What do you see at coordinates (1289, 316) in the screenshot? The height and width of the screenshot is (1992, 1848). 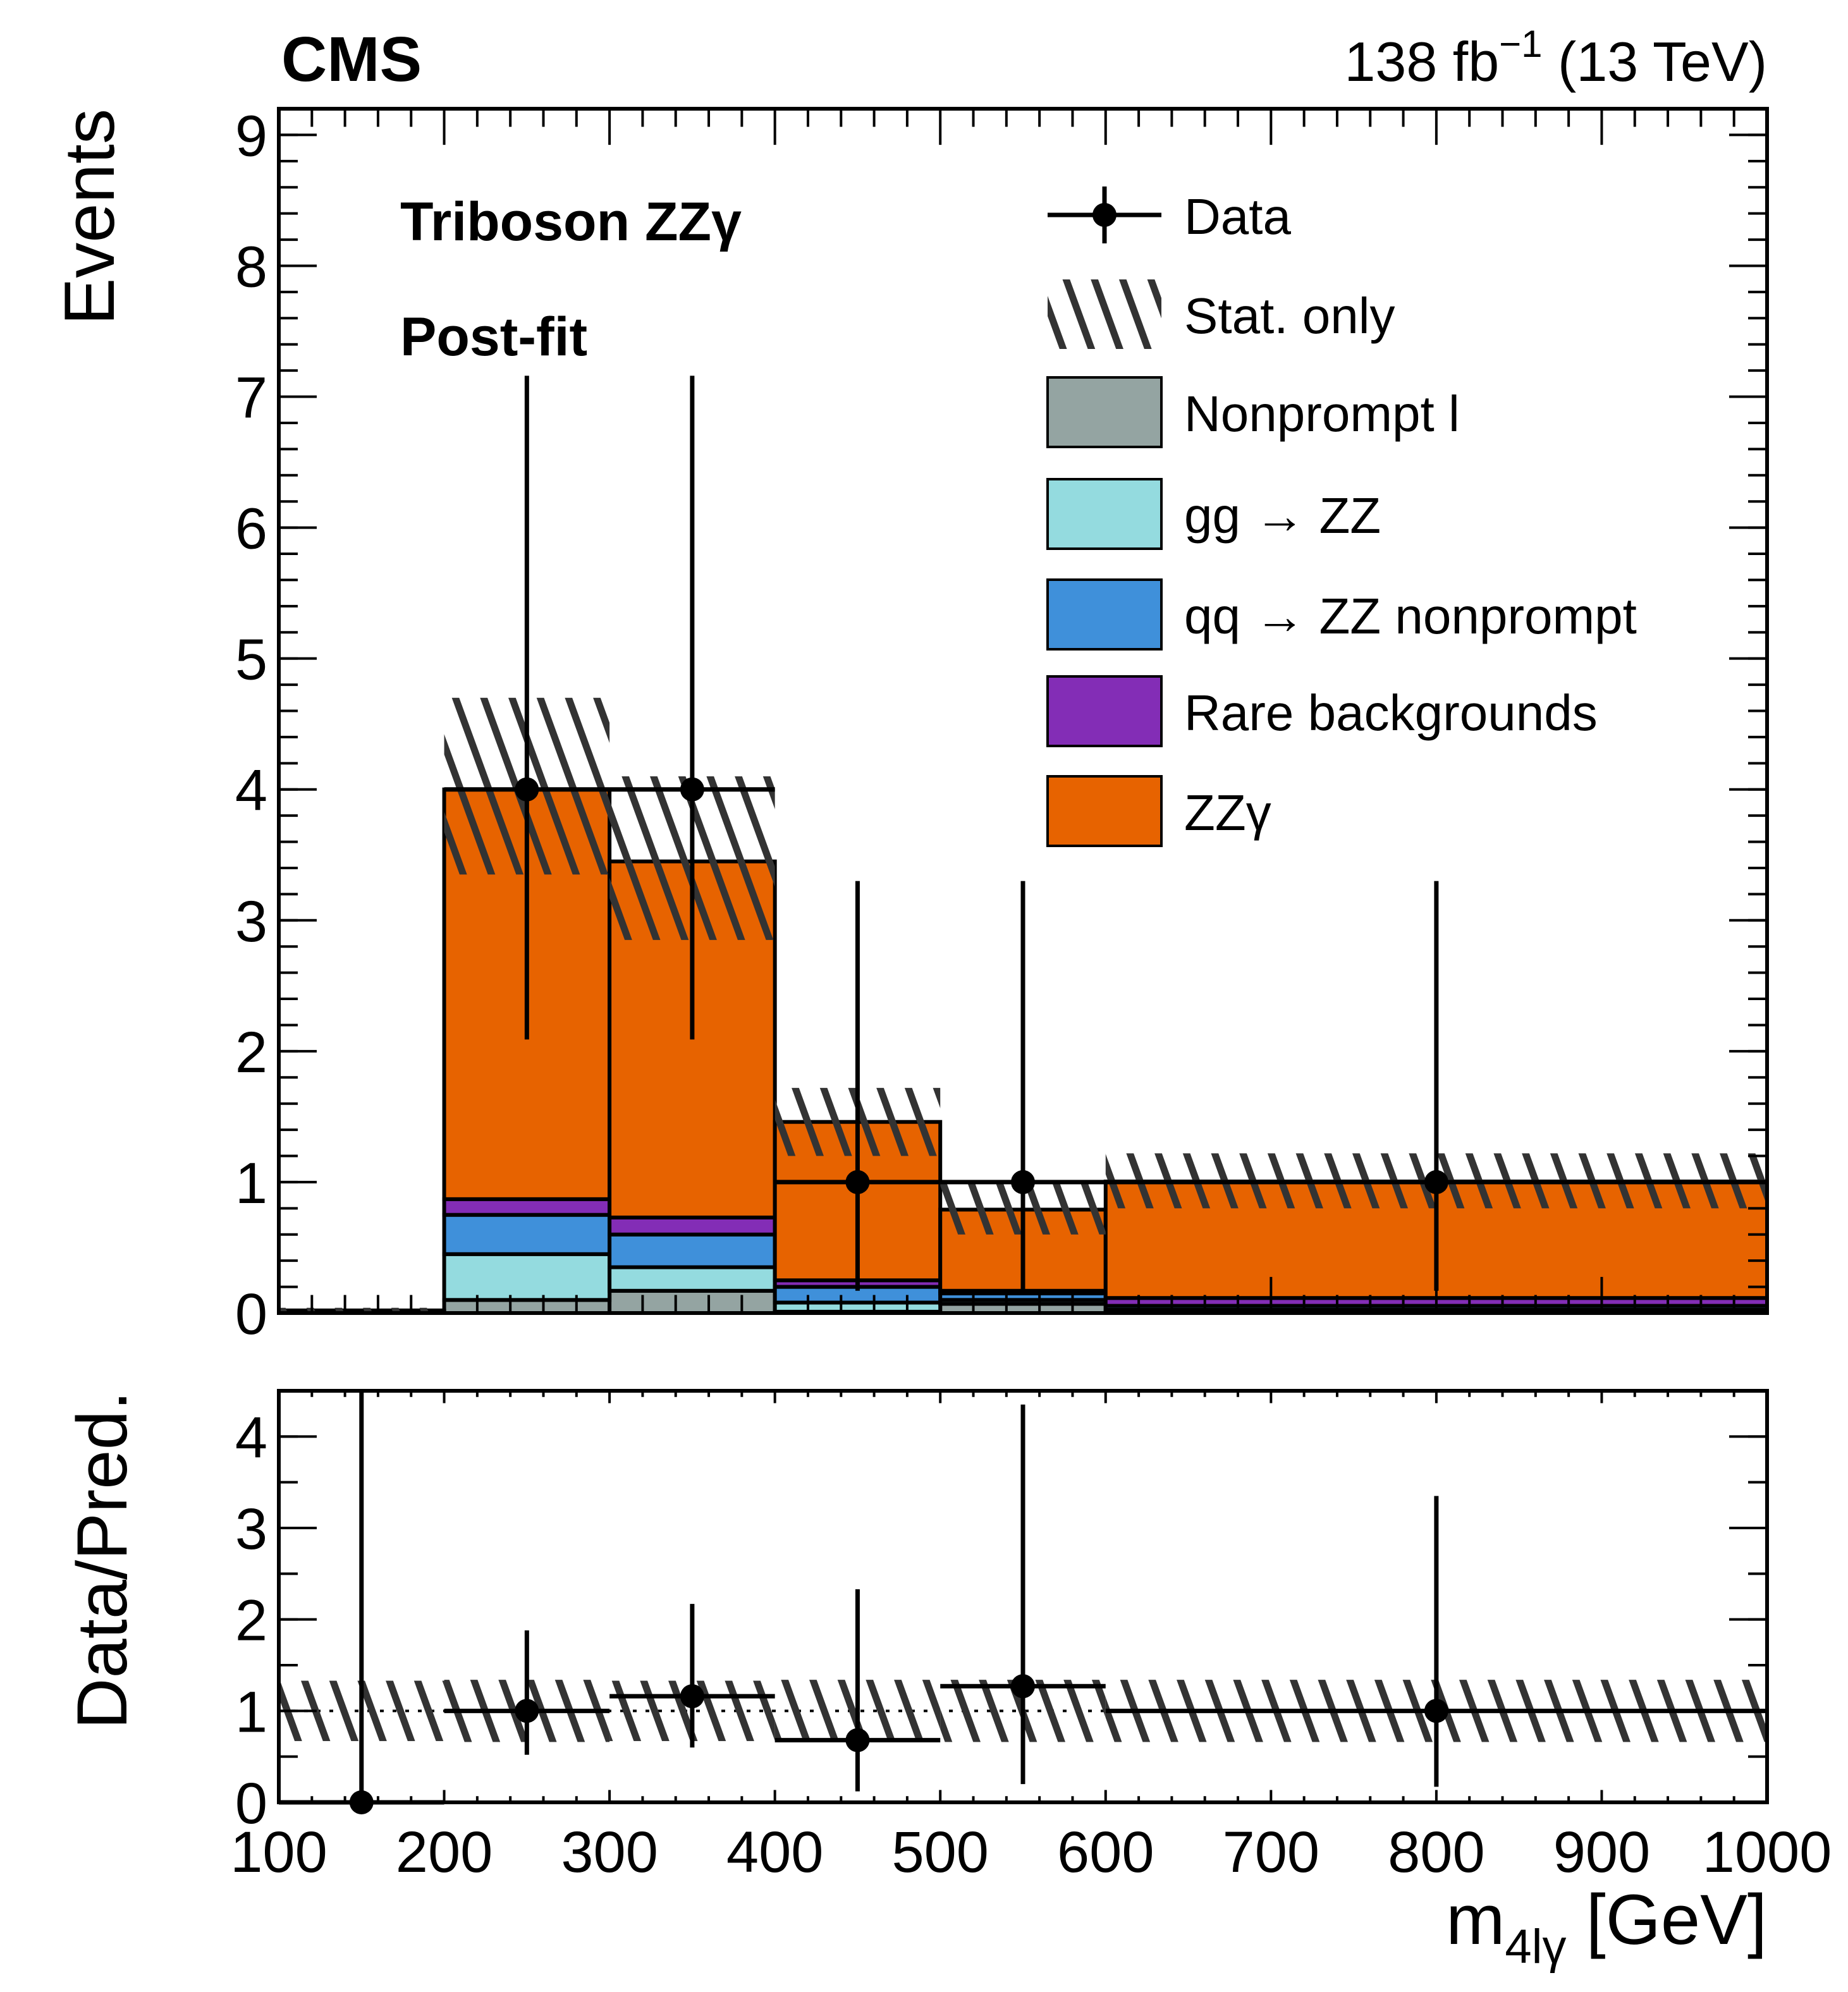 I see `legend-label: Stat. only` at bounding box center [1289, 316].